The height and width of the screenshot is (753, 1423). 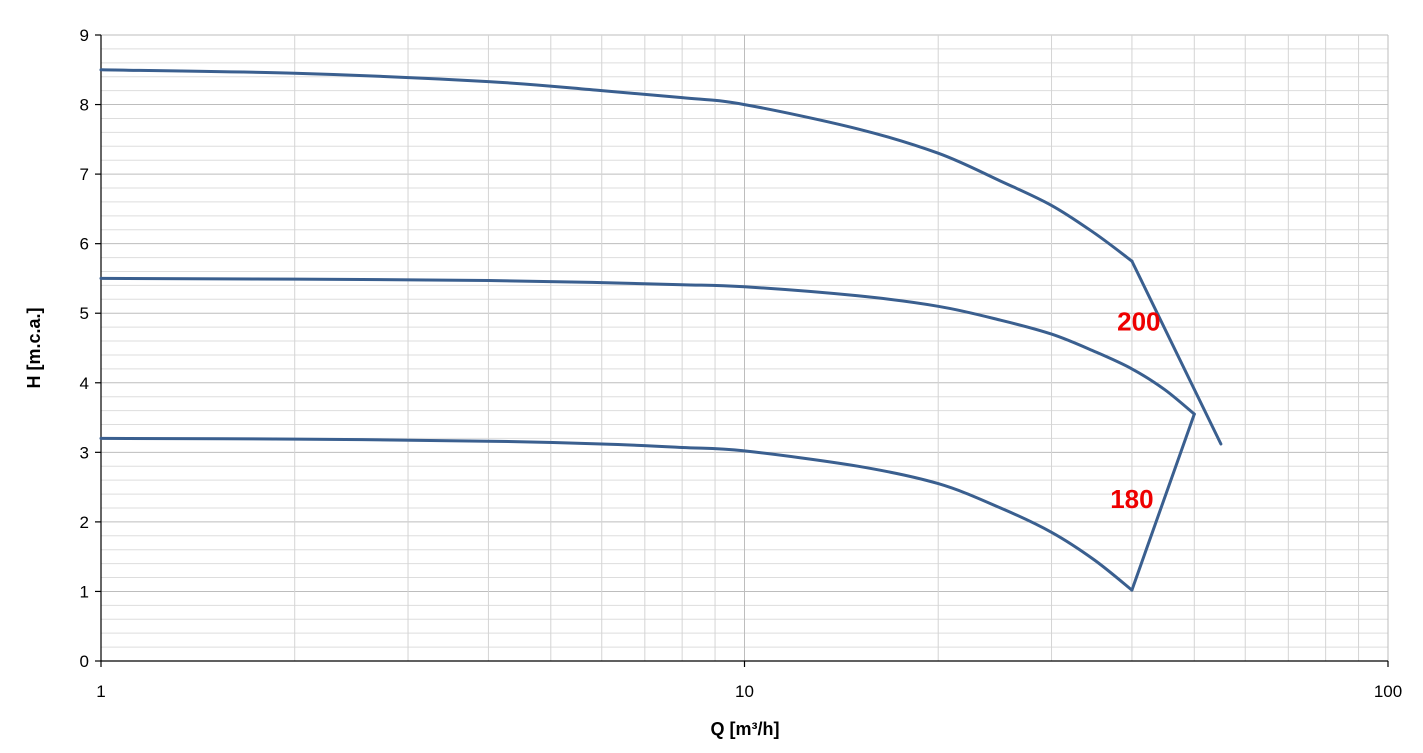 I want to click on y-tick-label: 6, so click(x=84, y=244).